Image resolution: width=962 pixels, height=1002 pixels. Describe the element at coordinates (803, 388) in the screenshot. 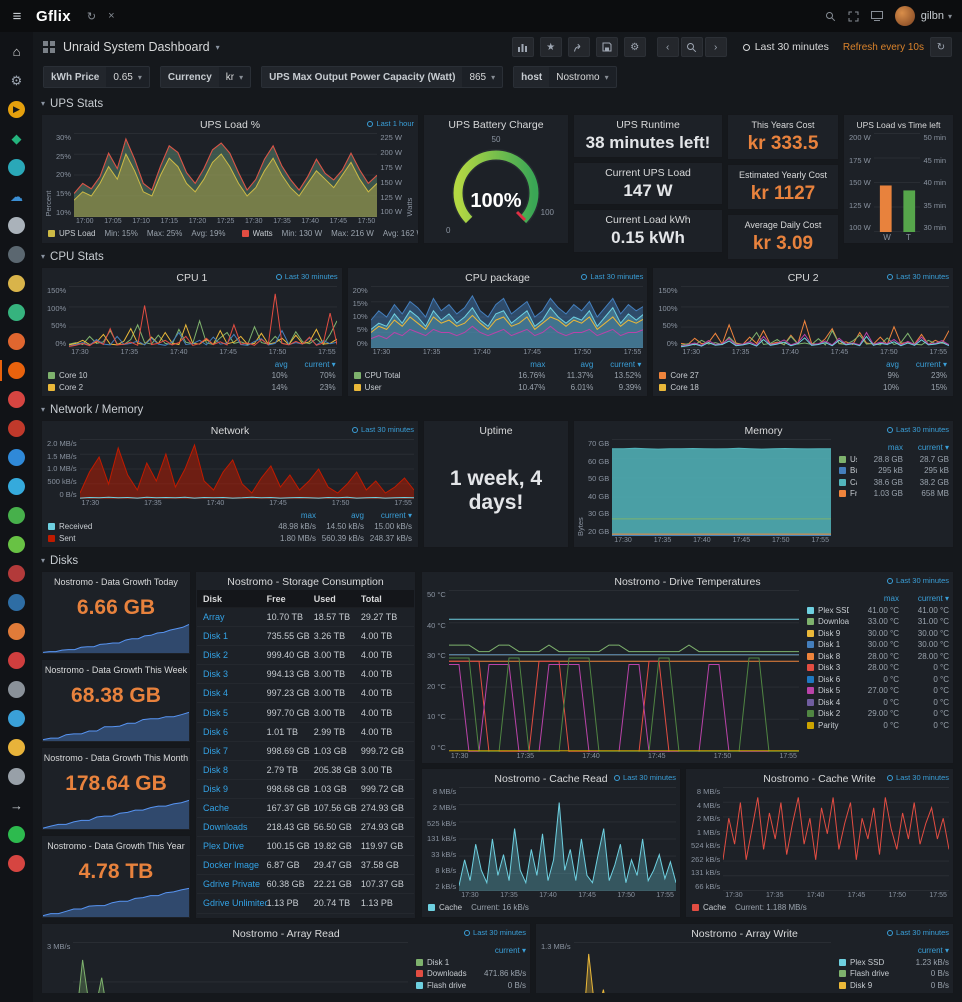

I see `legend-item: Core 18 10% 15%` at that location.